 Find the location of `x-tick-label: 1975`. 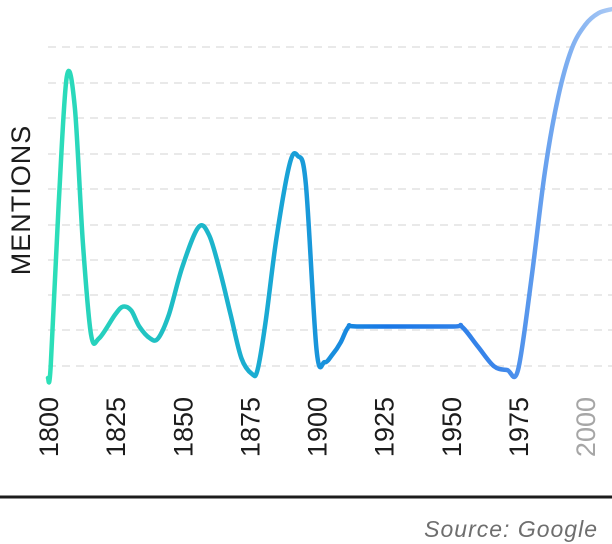

x-tick-label: 1975 is located at coordinates (519, 427).